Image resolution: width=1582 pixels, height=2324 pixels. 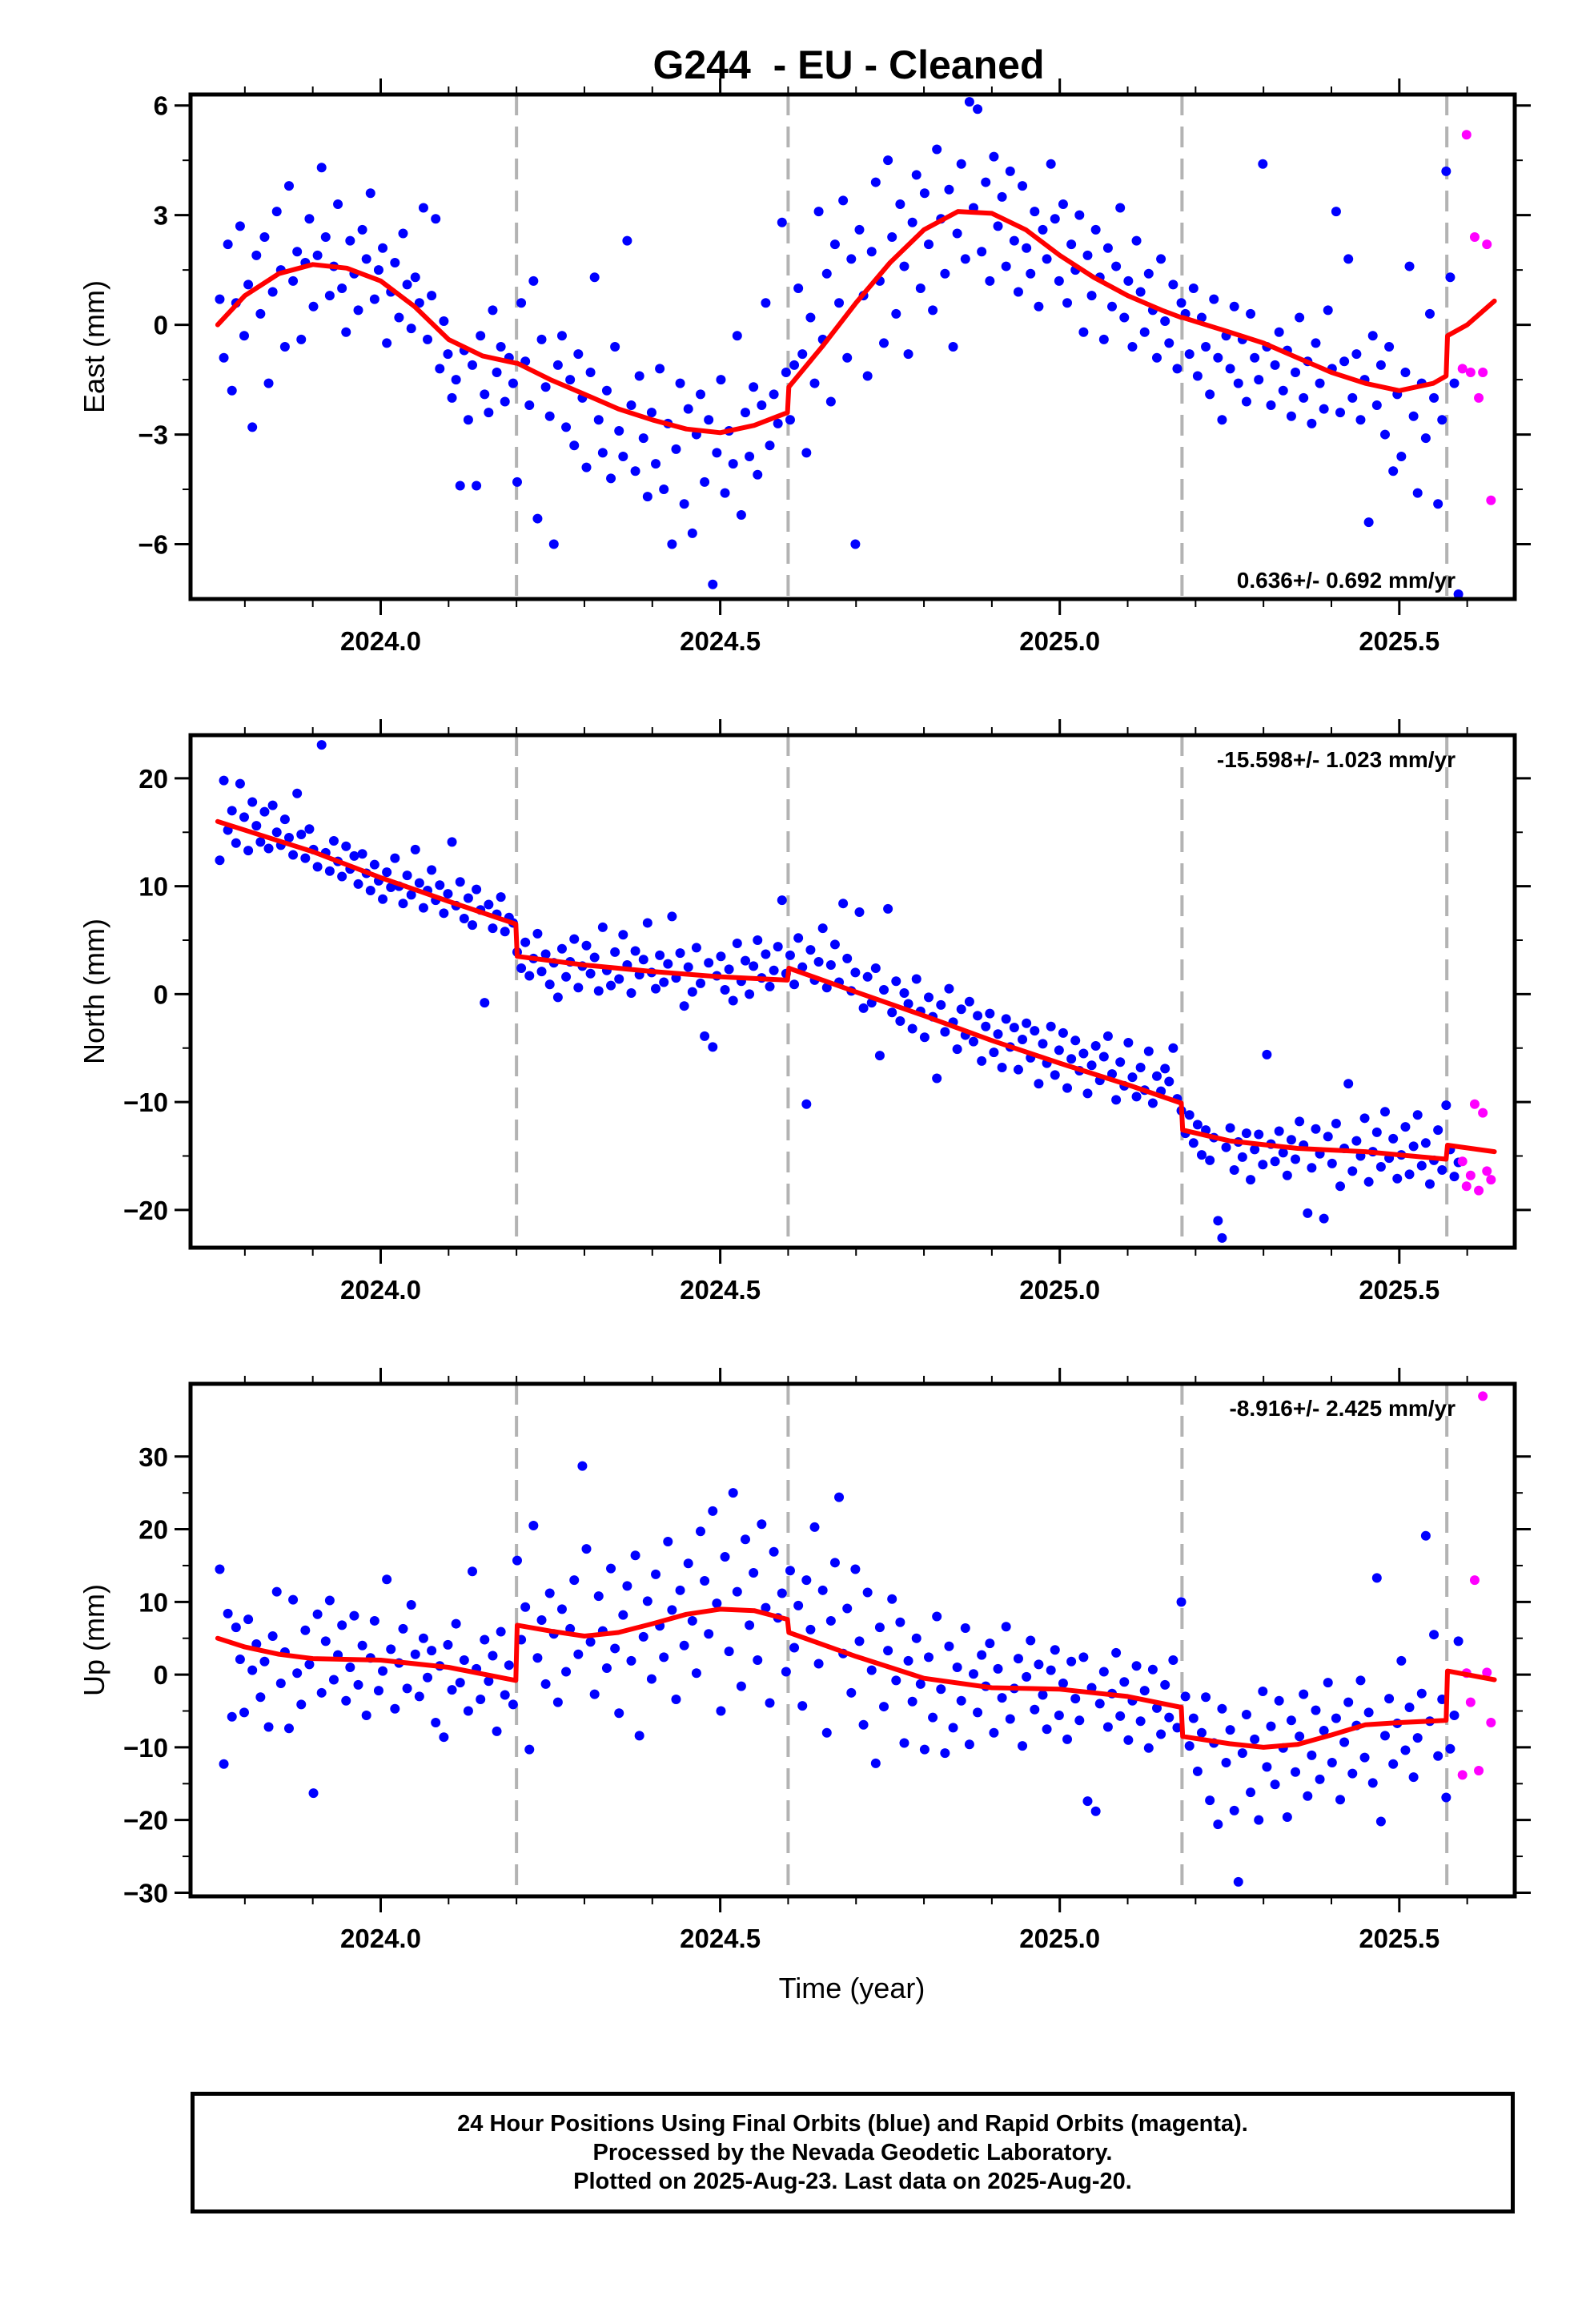 I want to click on north-model-fit-line, so click(x=856, y=990).